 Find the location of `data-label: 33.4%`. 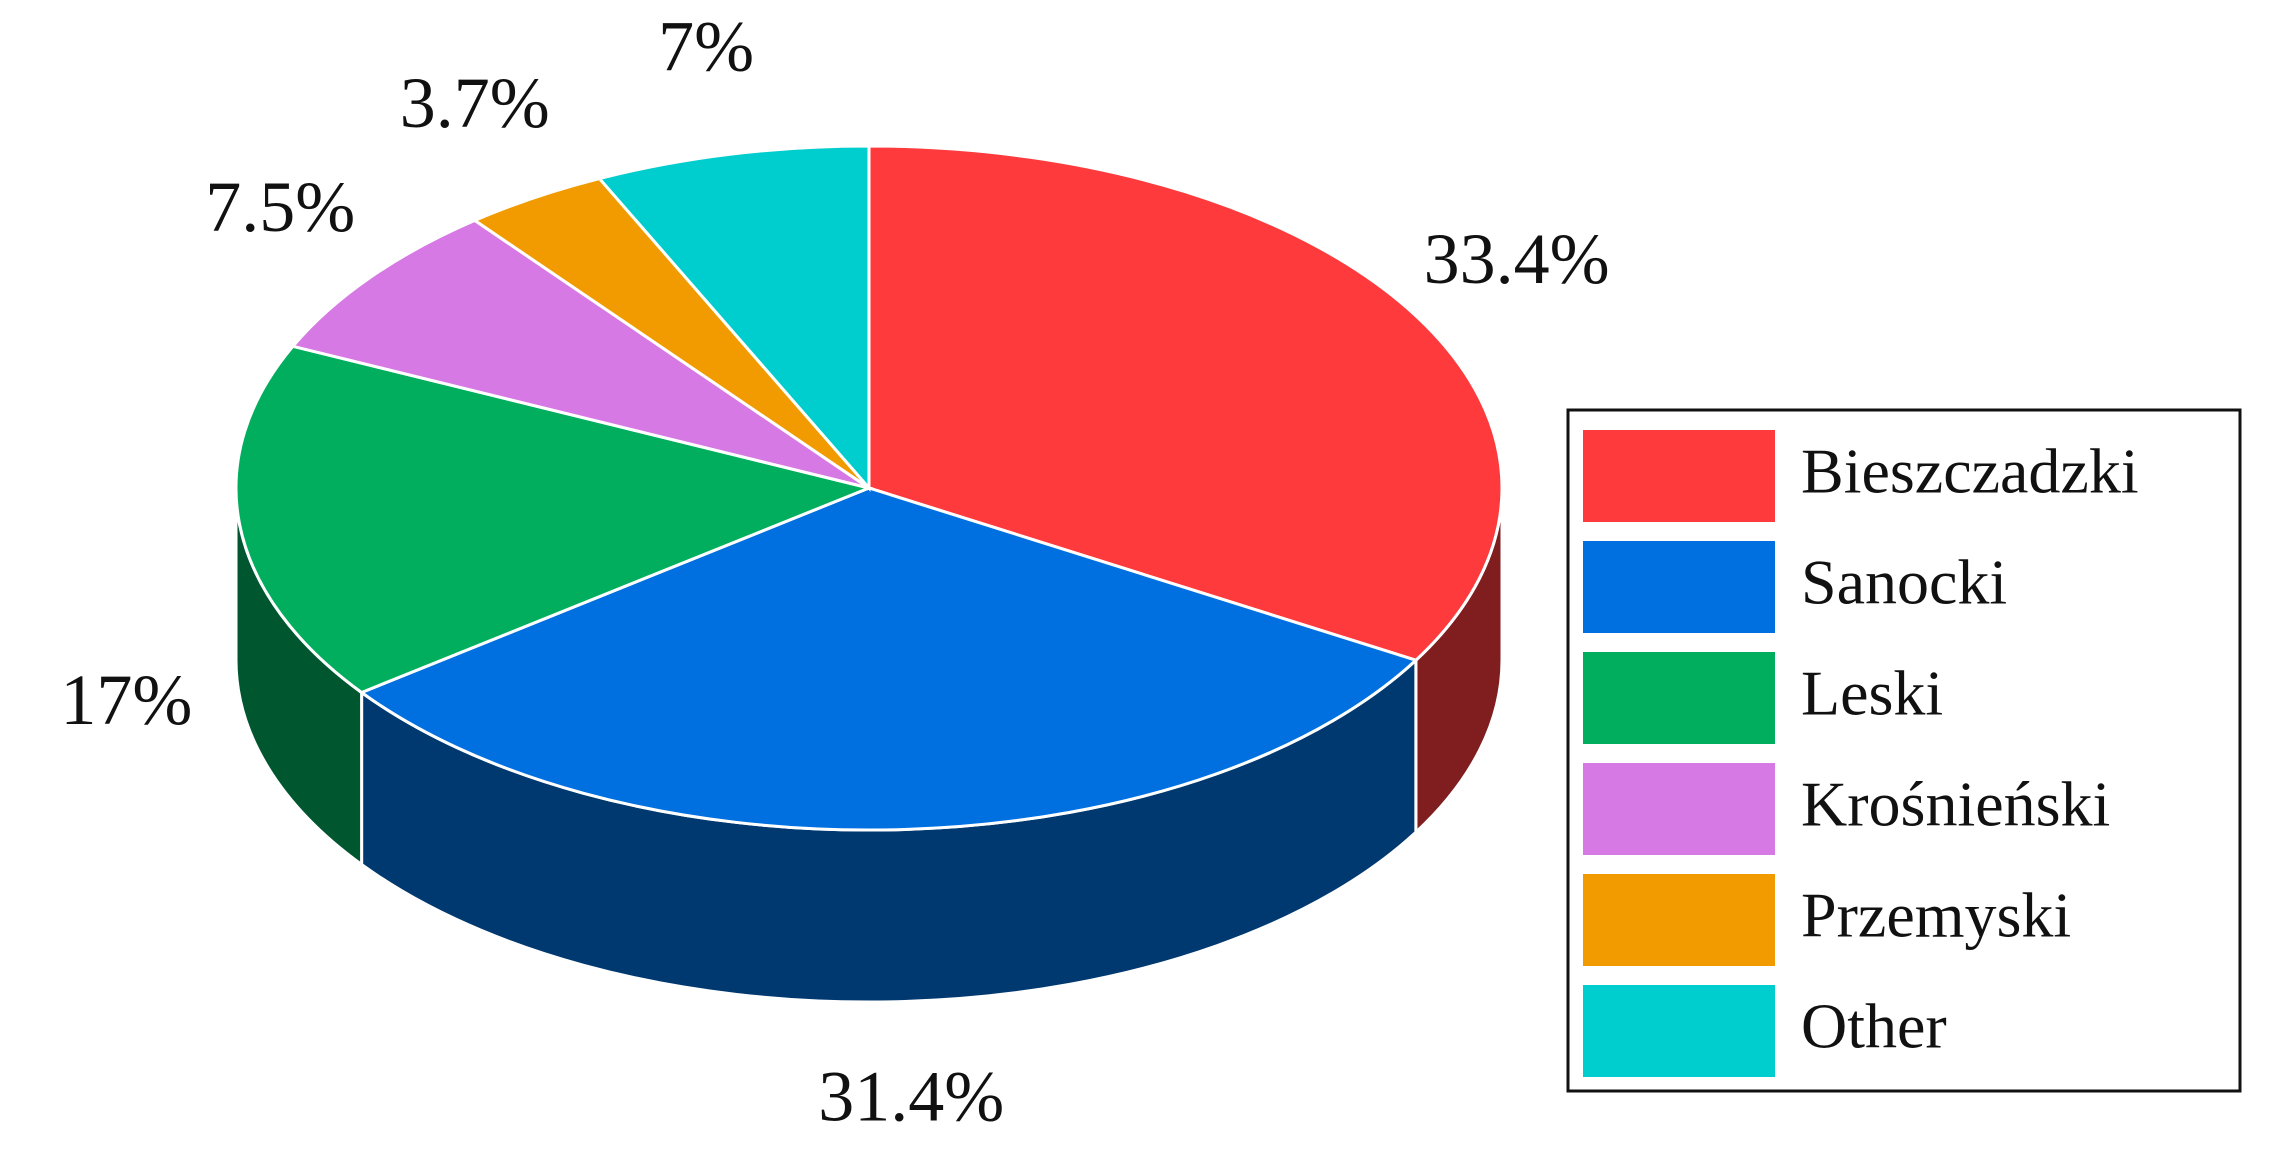

data-label: 33.4% is located at coordinates (1517, 259).